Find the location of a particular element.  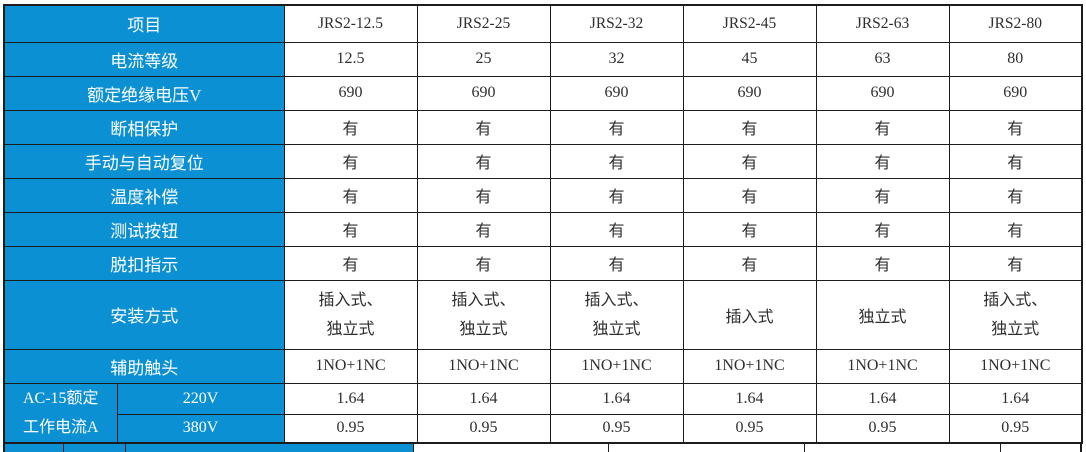

cell-380v-col3: 0.95 is located at coordinates (749, 428).